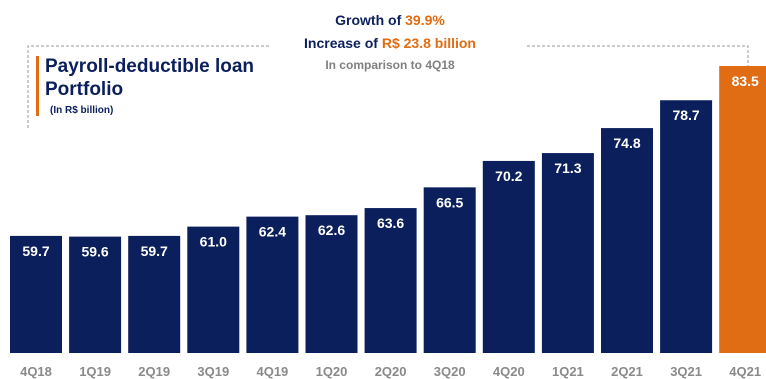 The width and height of the screenshot is (766, 379). What do you see at coordinates (272, 232) in the screenshot?
I see `bar-value-label-4Q19: 62.4` at bounding box center [272, 232].